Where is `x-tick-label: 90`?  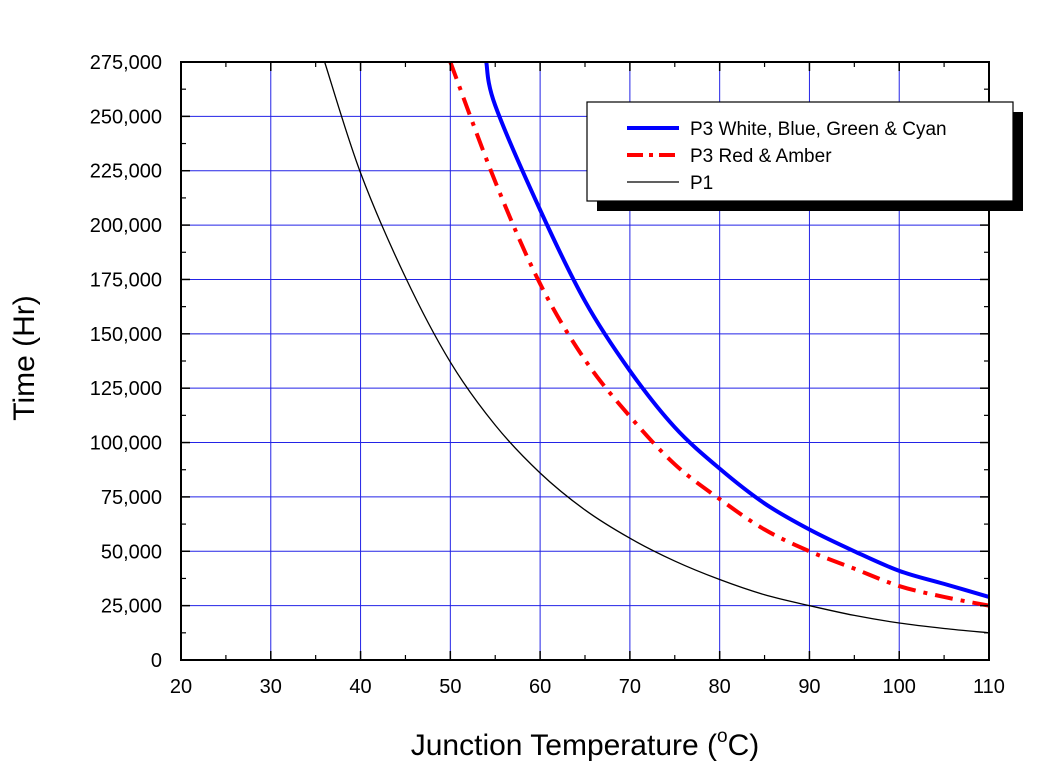 x-tick-label: 90 is located at coordinates (809, 687).